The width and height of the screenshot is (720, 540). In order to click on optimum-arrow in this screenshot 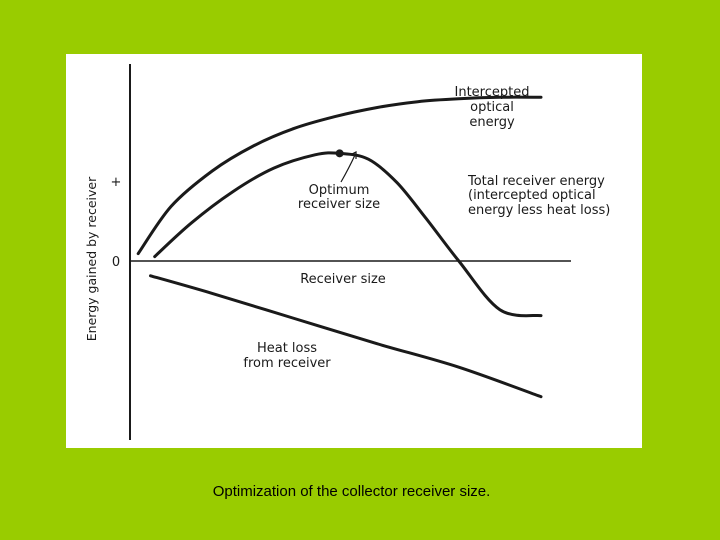, I will do `click(348, 168)`.